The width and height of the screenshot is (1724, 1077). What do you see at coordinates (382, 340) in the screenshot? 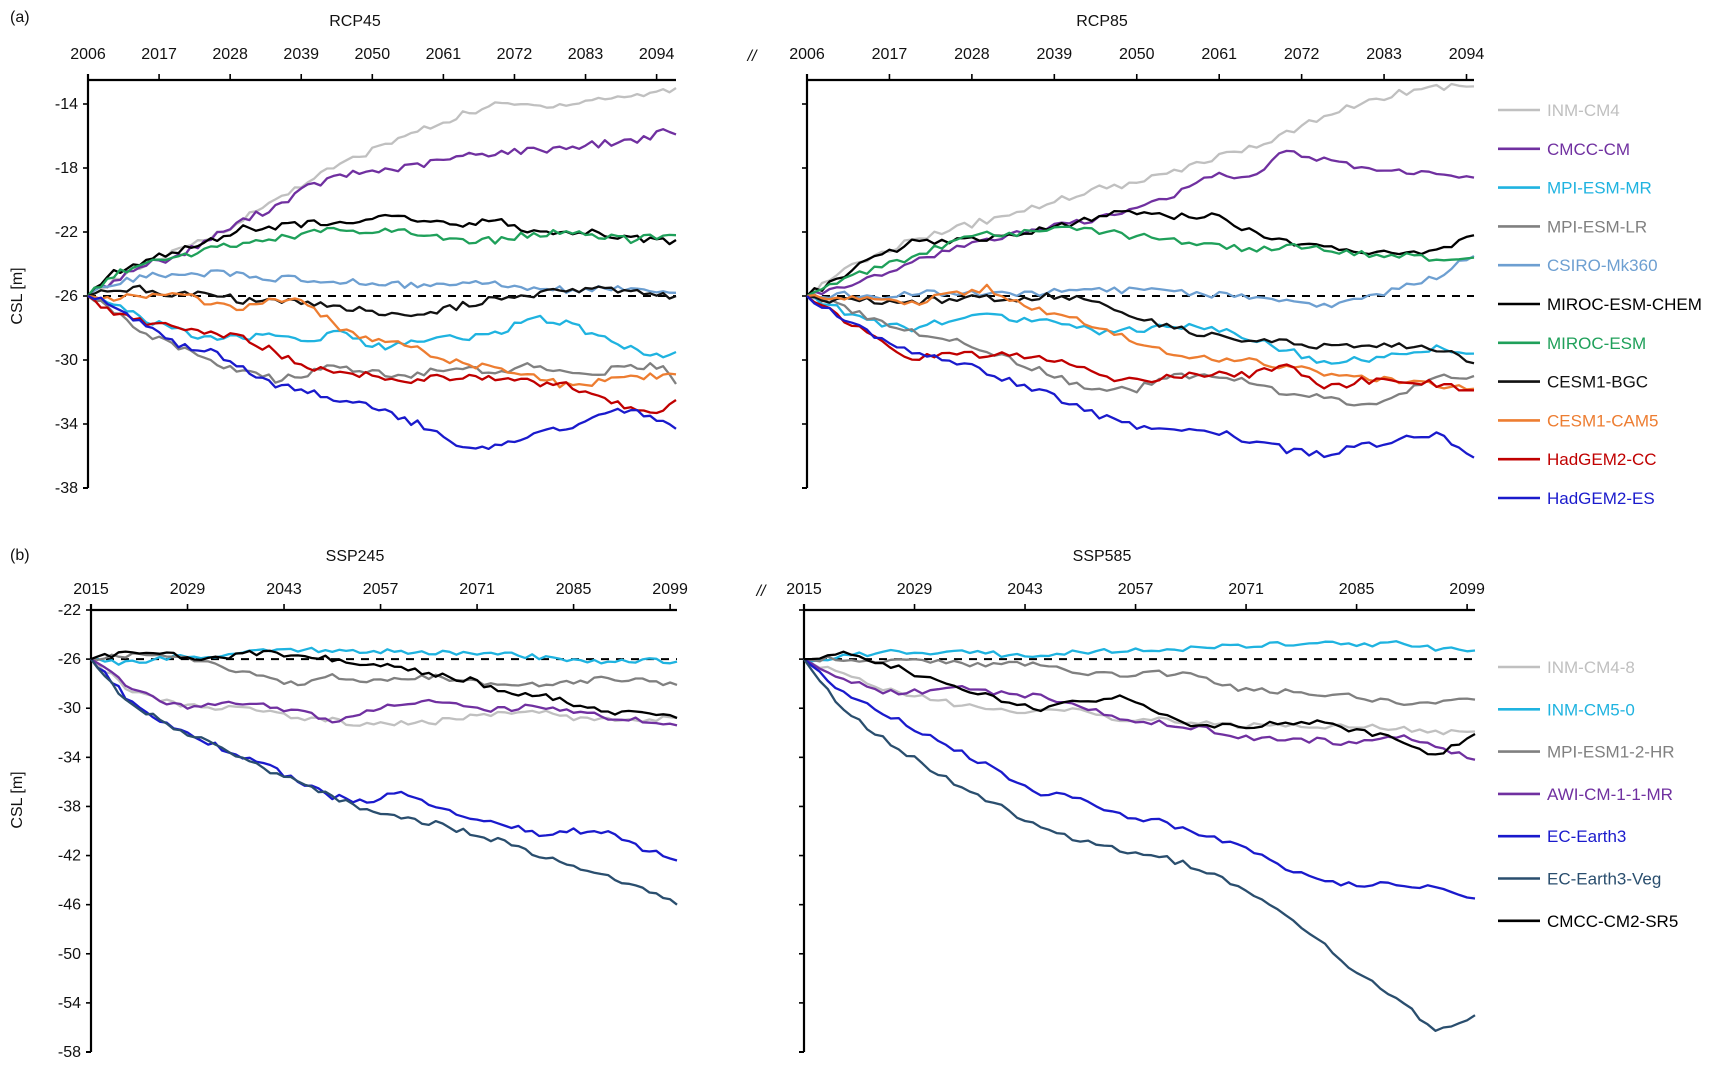
I see `series-line-cesm1-cam5` at bounding box center [382, 340].